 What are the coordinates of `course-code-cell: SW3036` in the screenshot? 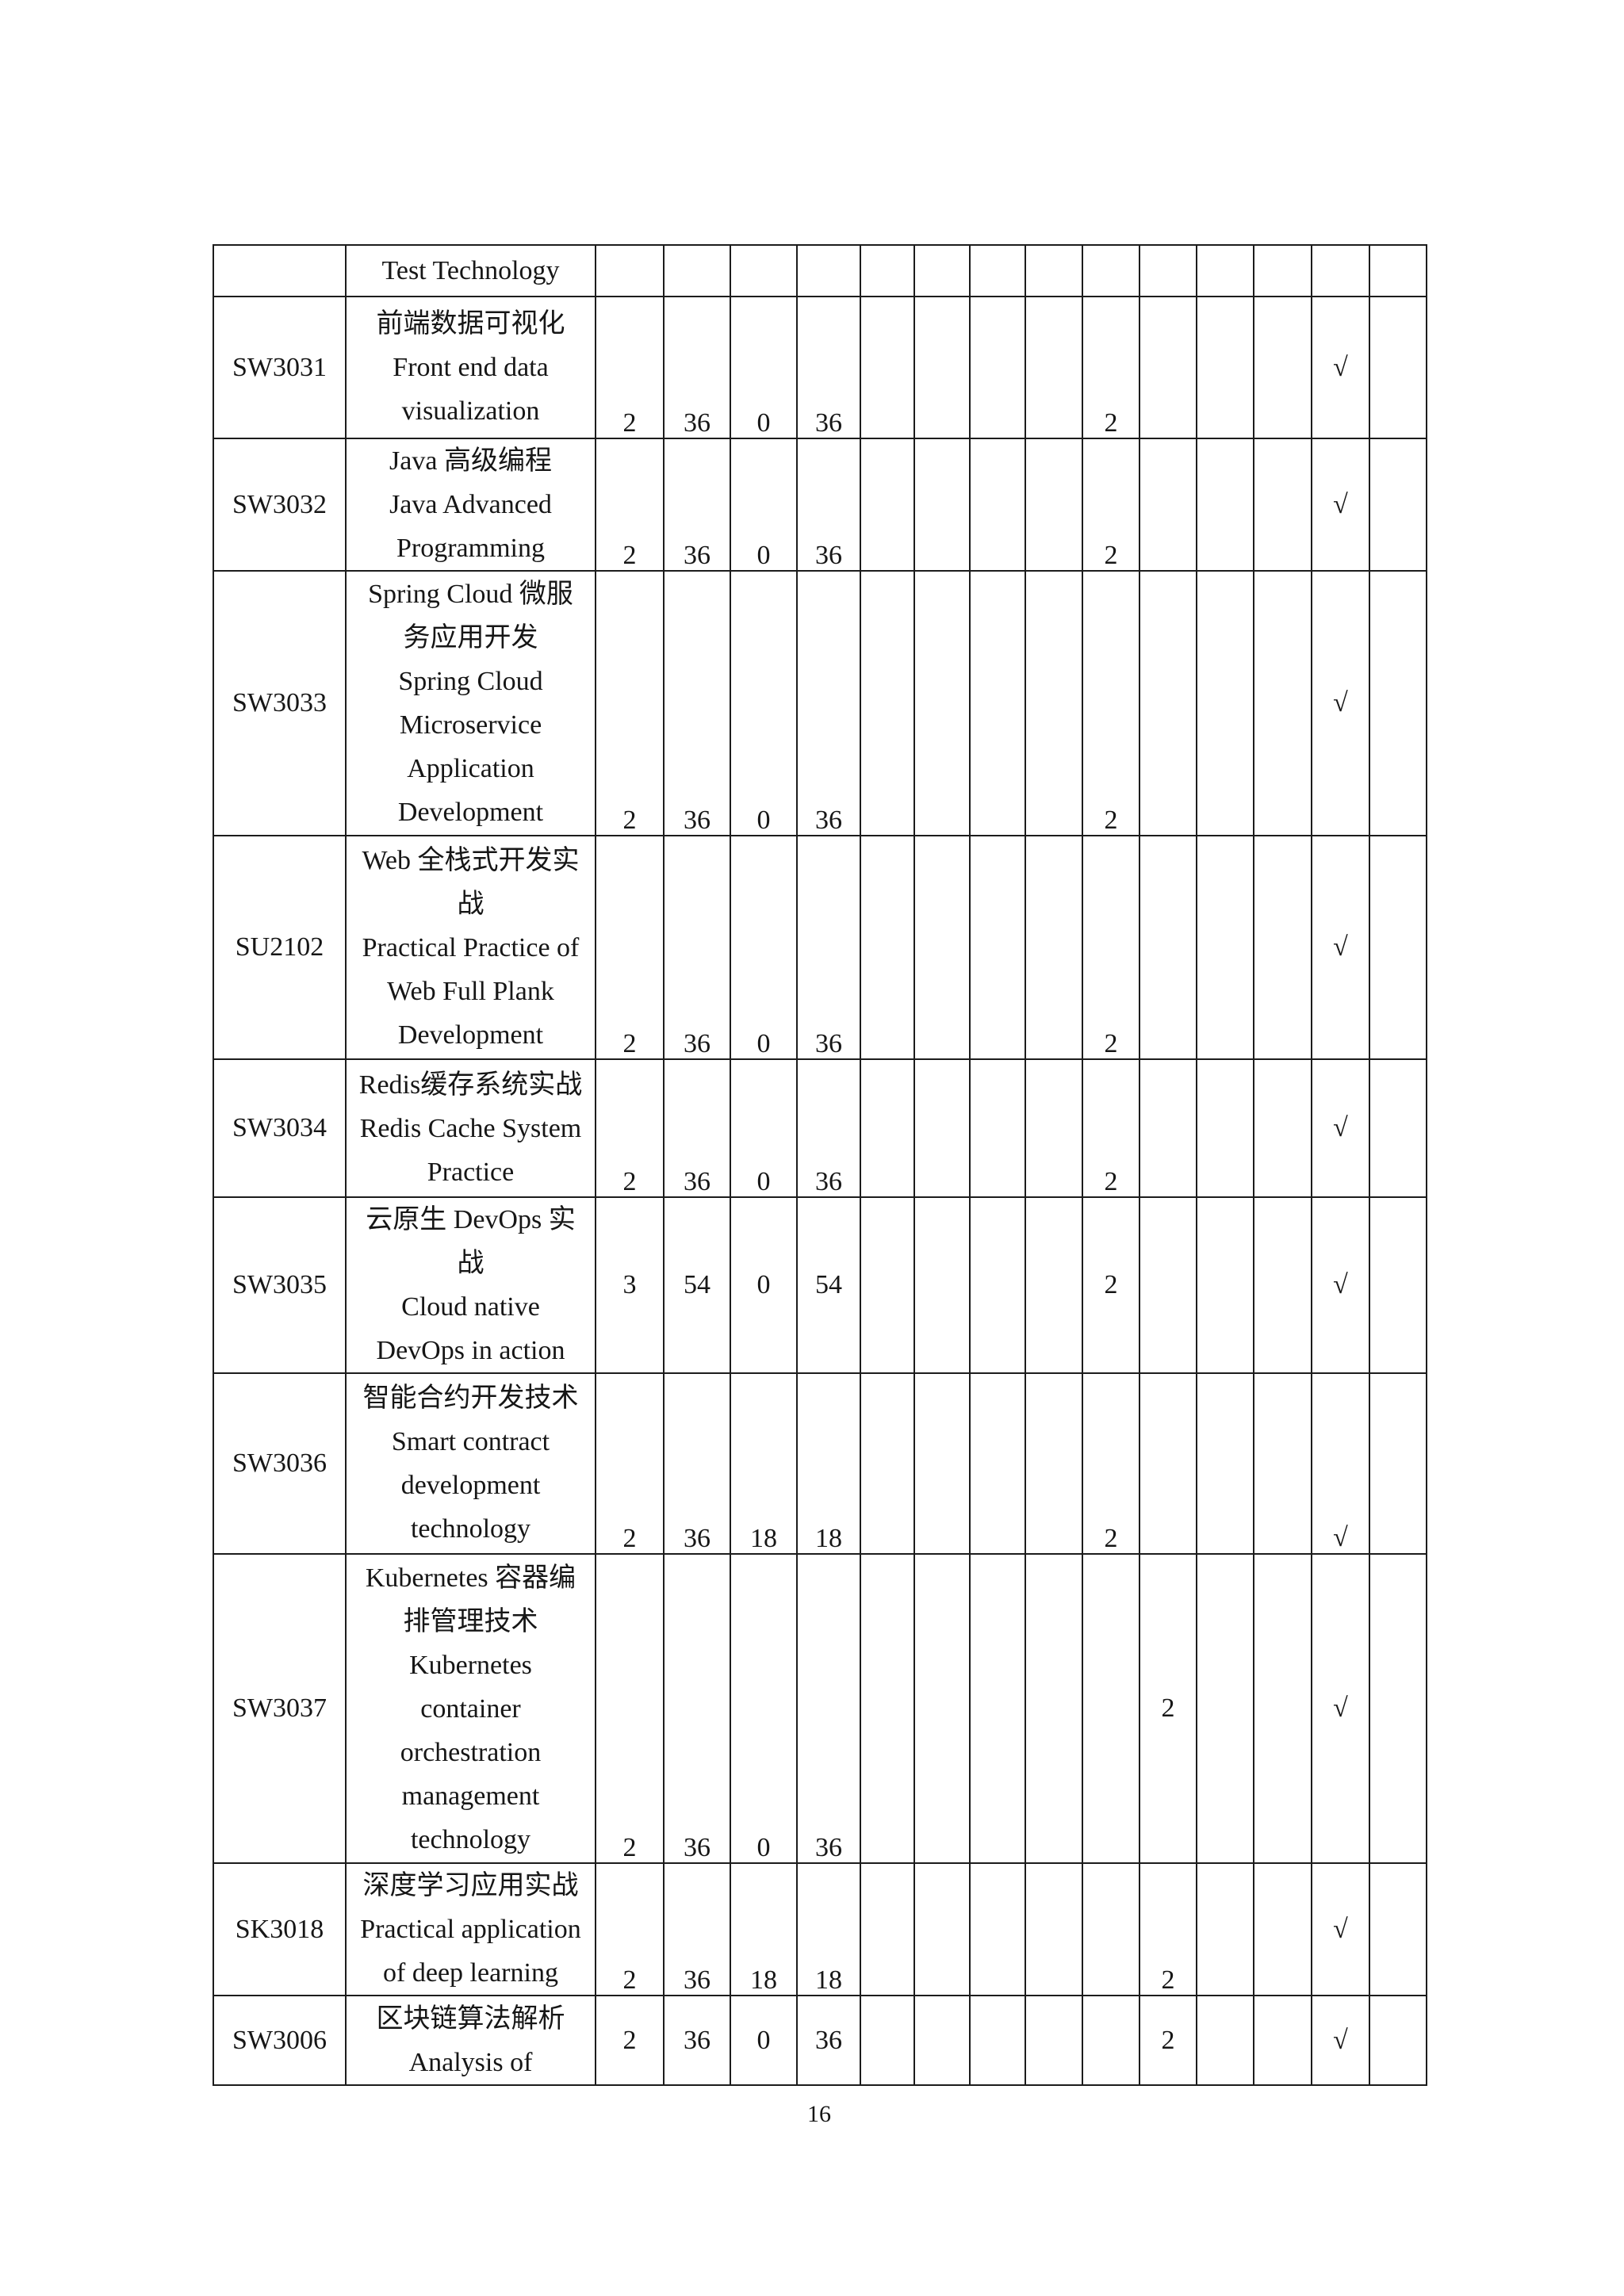 It's located at (280, 1464).